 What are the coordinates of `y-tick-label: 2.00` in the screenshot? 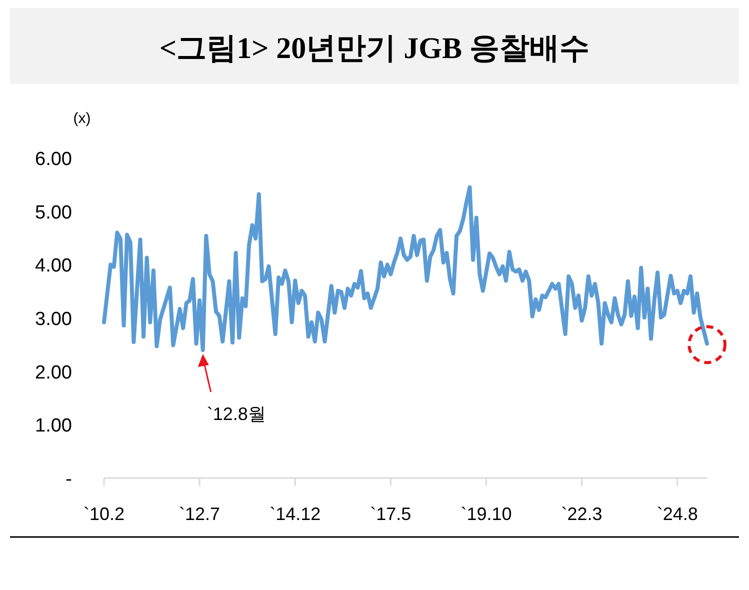 It's located at (53, 373).